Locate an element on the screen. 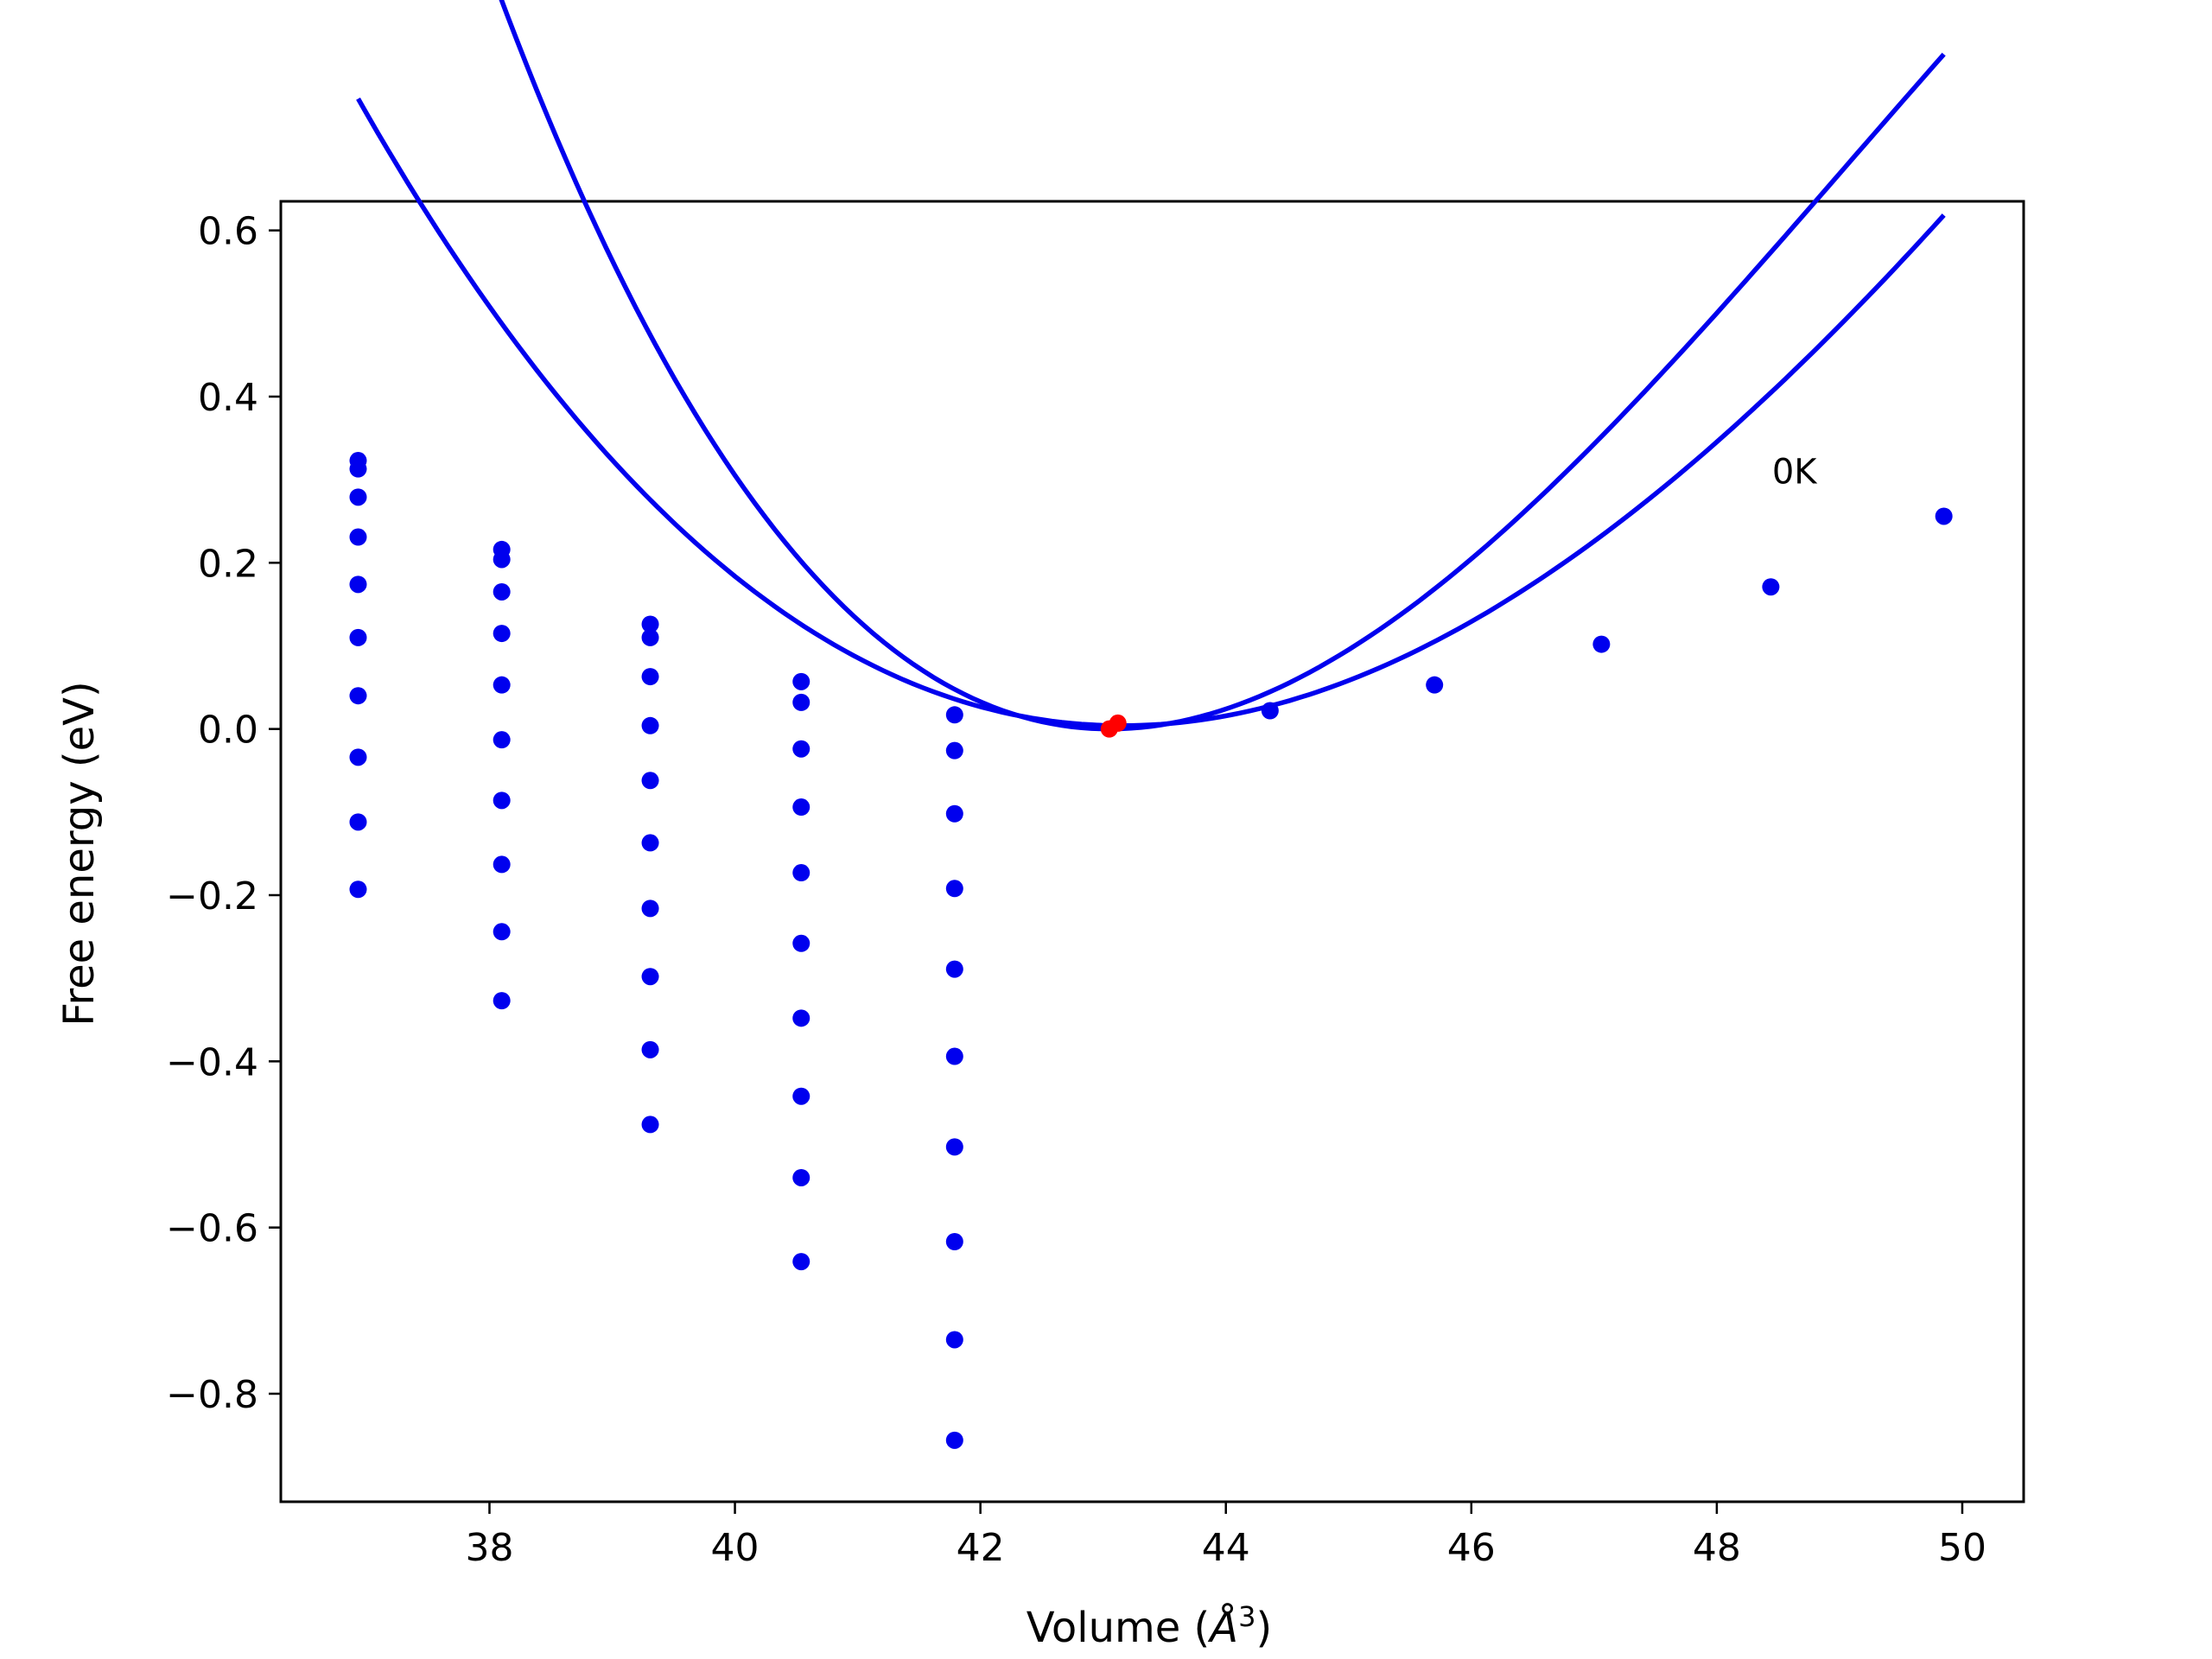  x-tick-label: 48 is located at coordinates (1717, 1548).